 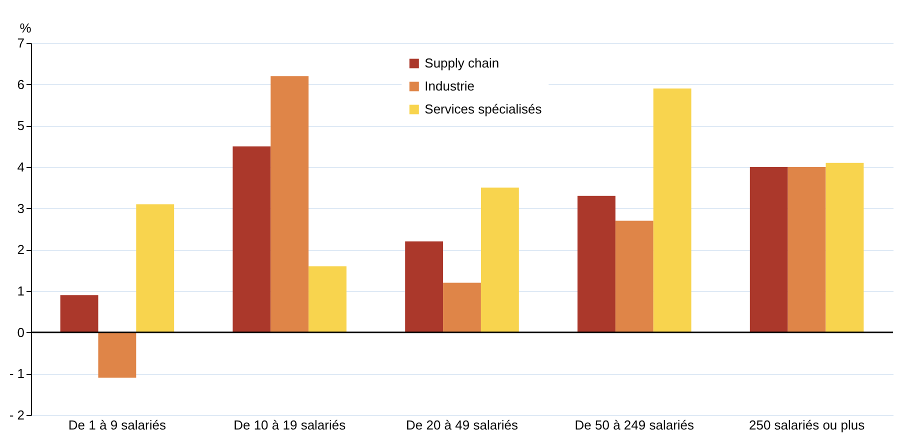 I want to click on y-tick-label: - 1, so click(x=16, y=374).